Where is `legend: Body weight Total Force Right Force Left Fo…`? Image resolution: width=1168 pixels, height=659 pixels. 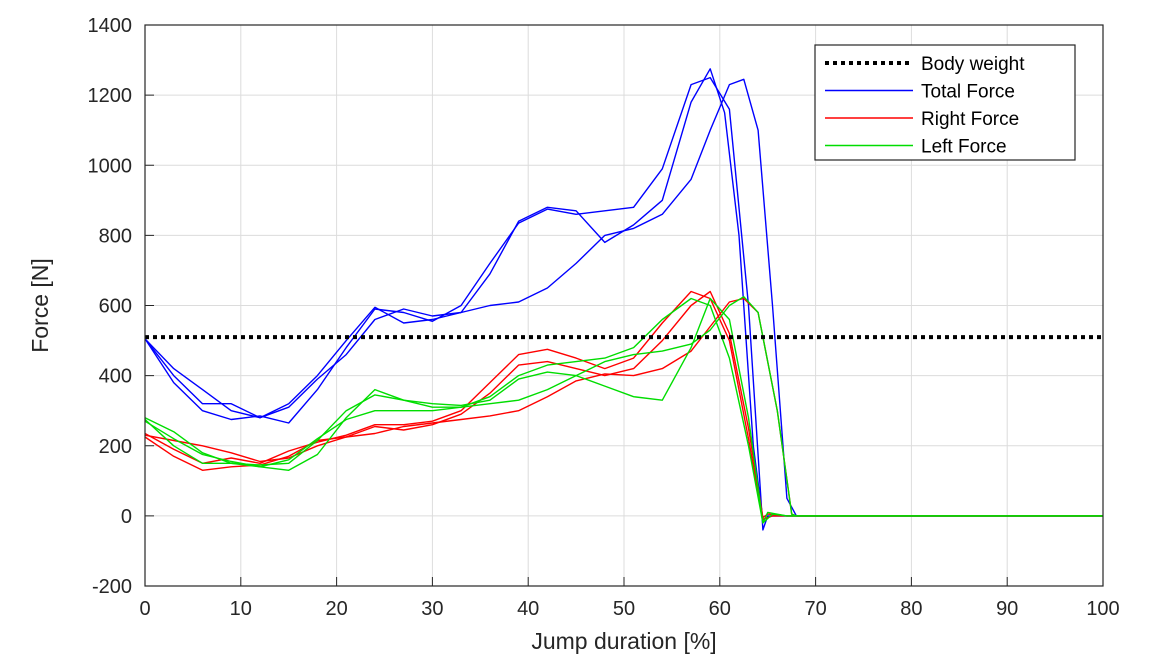
legend: Body weight Total Force Right Force Left Fo… is located at coordinates (945, 102).